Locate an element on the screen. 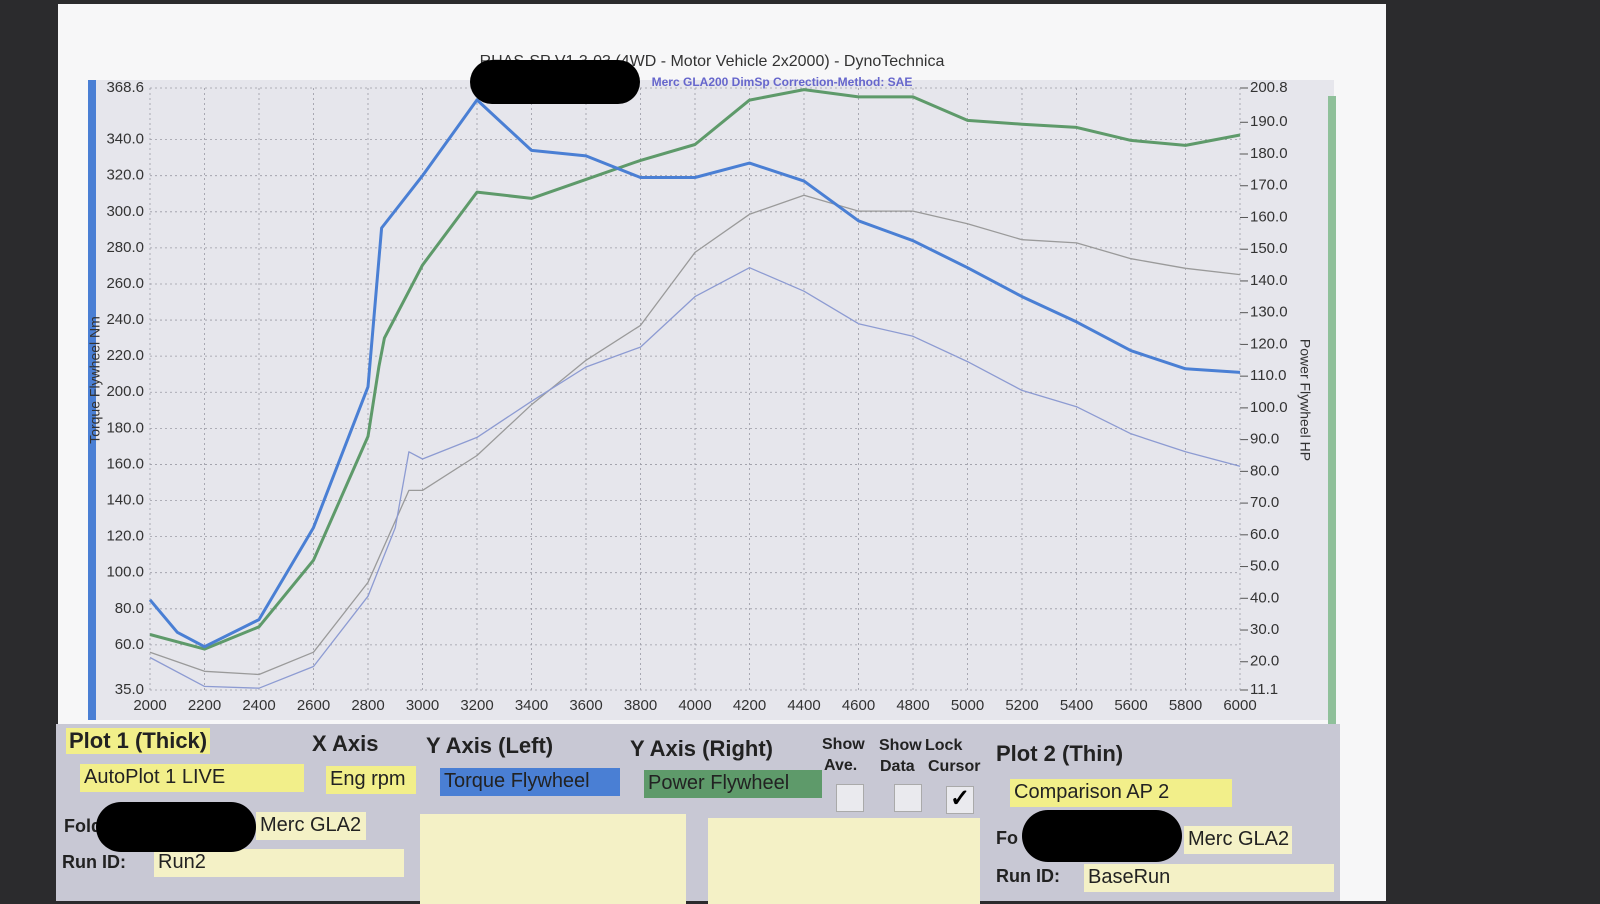 The width and height of the screenshot is (1600, 904). x-tick-label: 2200 is located at coordinates (204, 705).